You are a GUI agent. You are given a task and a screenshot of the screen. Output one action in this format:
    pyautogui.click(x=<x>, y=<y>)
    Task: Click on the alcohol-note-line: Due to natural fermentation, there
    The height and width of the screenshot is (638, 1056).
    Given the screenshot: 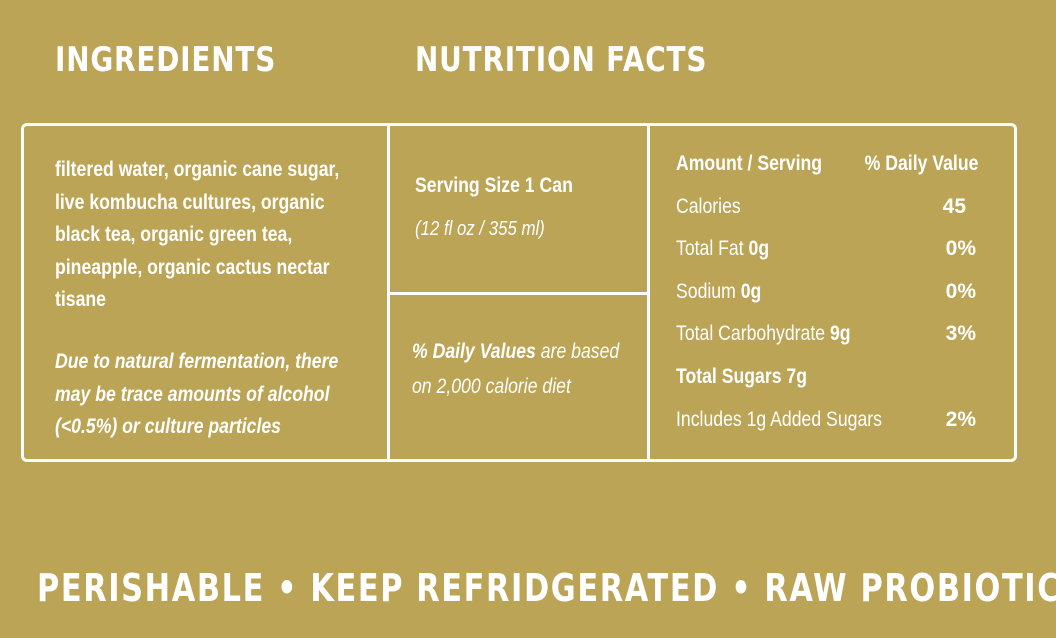 What is the action you would take?
    pyautogui.click(x=197, y=361)
    